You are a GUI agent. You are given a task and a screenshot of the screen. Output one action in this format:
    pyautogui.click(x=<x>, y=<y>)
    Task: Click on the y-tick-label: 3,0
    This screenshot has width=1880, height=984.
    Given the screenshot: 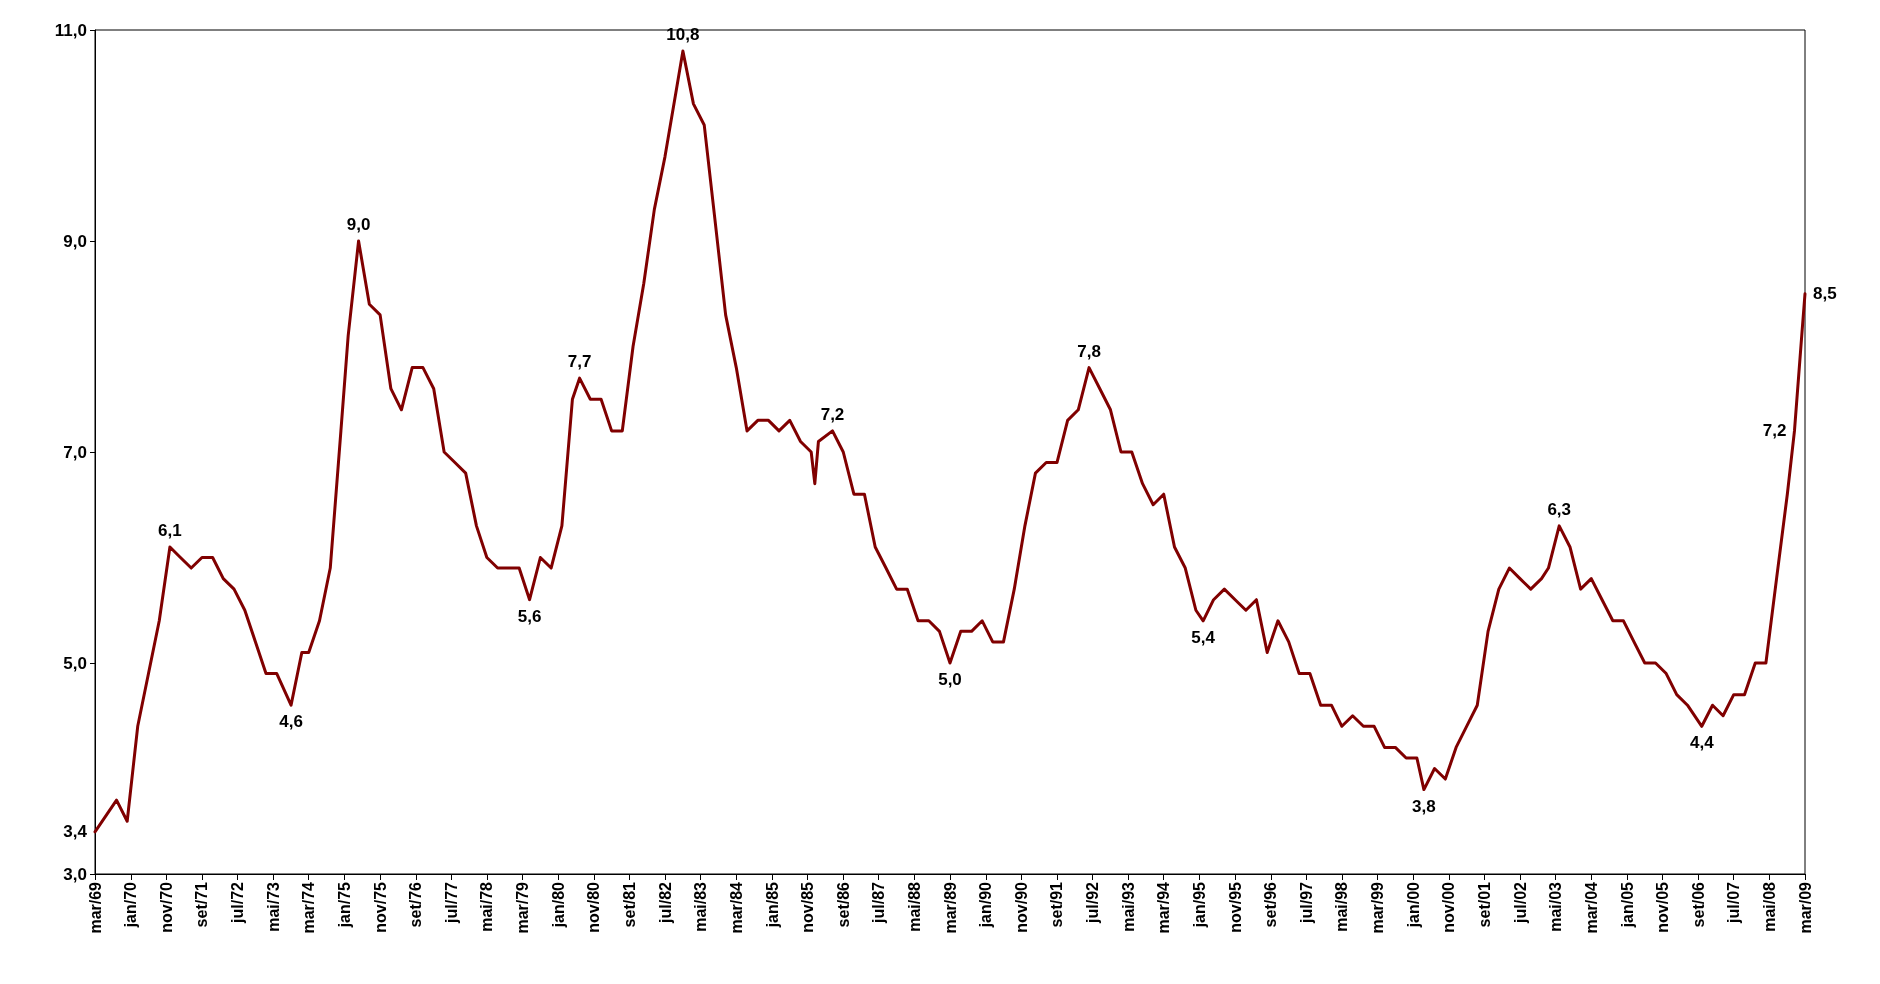 What is the action you would take?
    pyautogui.click(x=75, y=874)
    